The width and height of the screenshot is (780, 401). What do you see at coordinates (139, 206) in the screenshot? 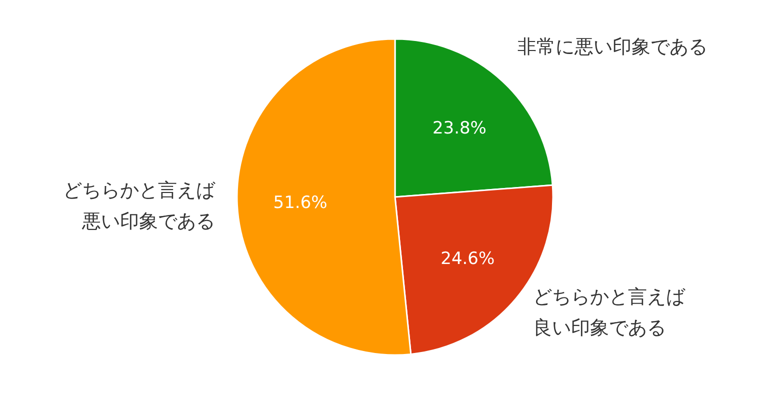
I see `slice-label: どちらかと言えば悪い印象である` at bounding box center [139, 206].